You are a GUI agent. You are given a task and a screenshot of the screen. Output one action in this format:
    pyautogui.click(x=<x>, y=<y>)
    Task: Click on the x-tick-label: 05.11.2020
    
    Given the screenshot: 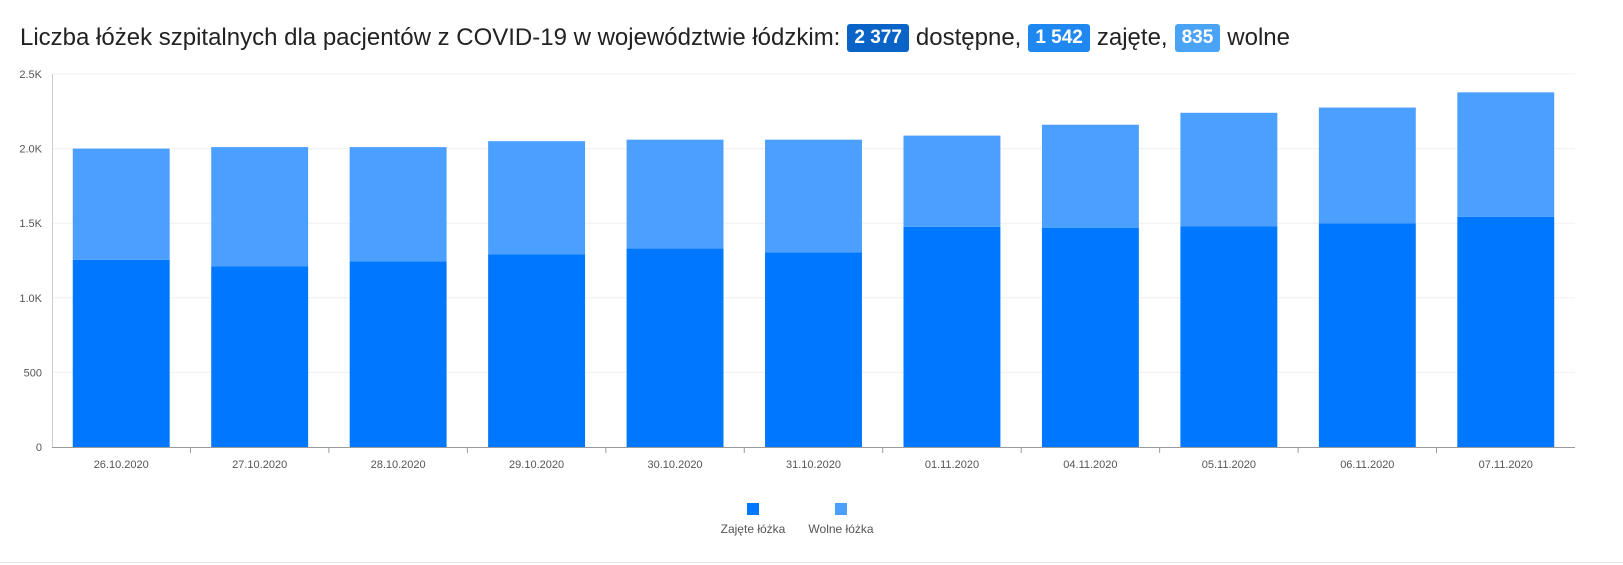 What is the action you would take?
    pyautogui.click(x=1229, y=465)
    